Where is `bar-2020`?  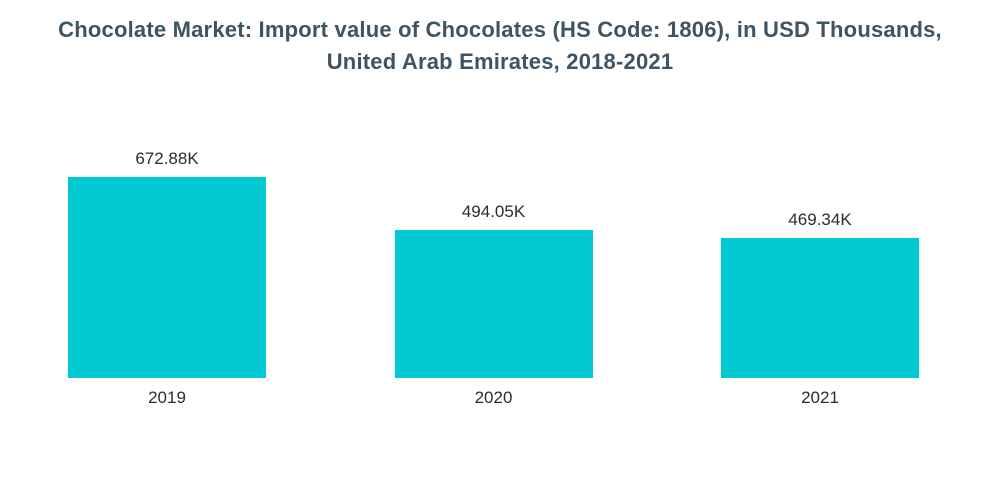
bar-2020 is located at coordinates (493, 304).